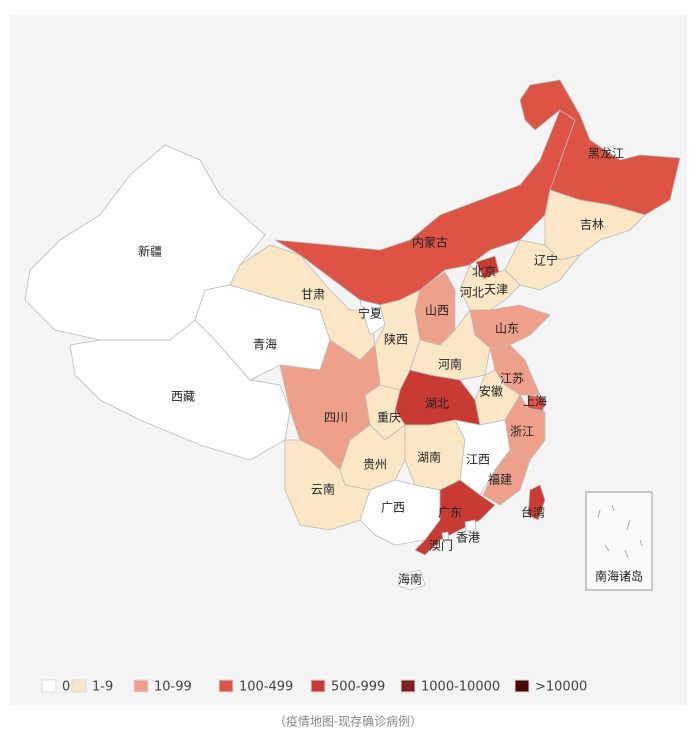  Describe the element at coordinates (606, 154) in the screenshot. I see `province-label: 黑龙江` at that location.